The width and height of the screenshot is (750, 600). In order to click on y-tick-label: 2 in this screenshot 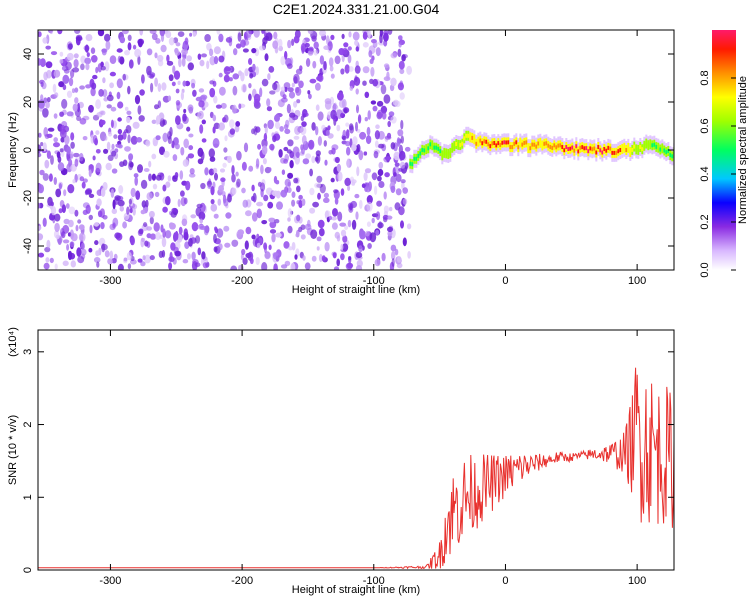, I will do `click(28, 424)`.